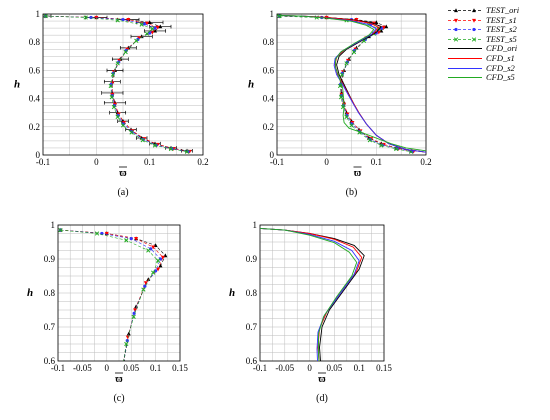  I want to click on legend-item: TEST_s1, so click(496, 20).